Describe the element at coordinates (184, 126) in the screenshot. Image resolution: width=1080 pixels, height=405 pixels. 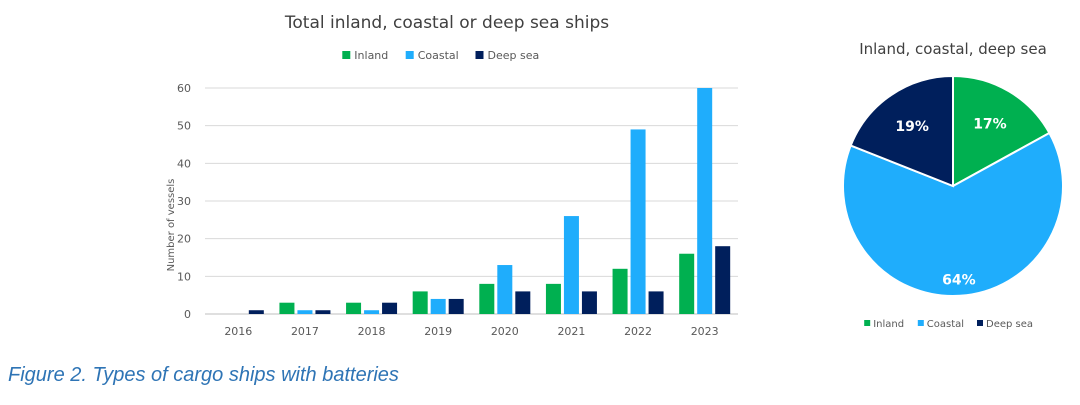
I see `y-tick-label: 50` at that location.